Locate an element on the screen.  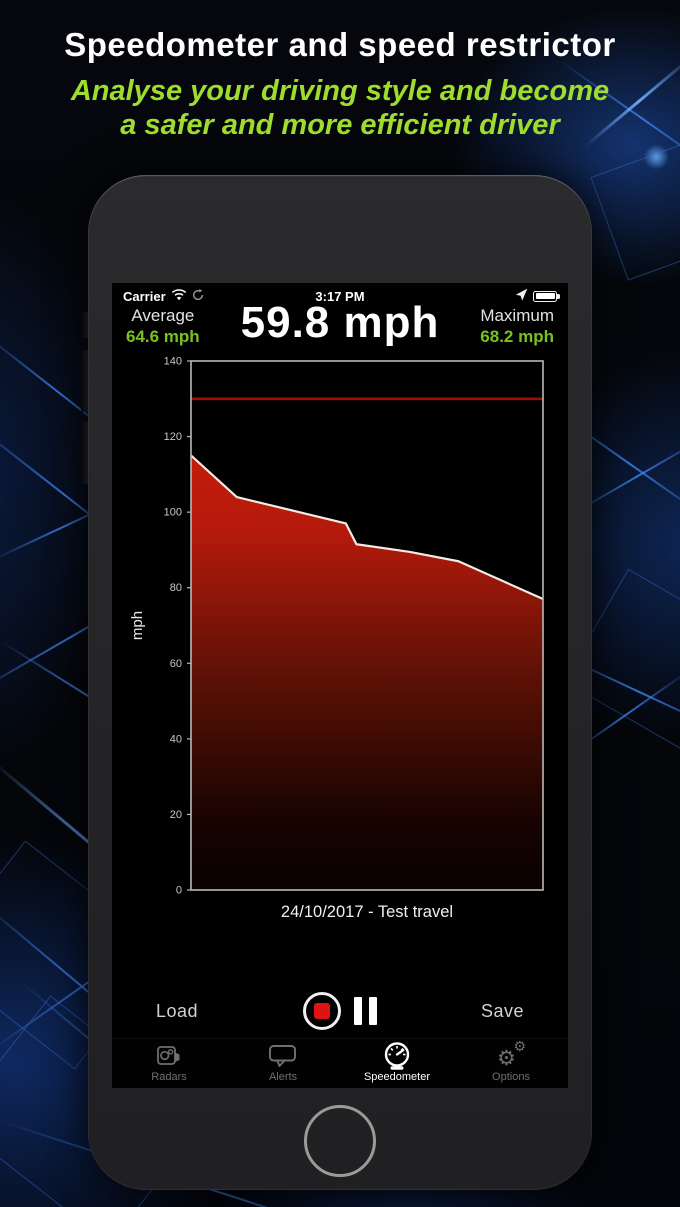
status-bar: Carrier 3:17 is located at coordinates (340, 296).